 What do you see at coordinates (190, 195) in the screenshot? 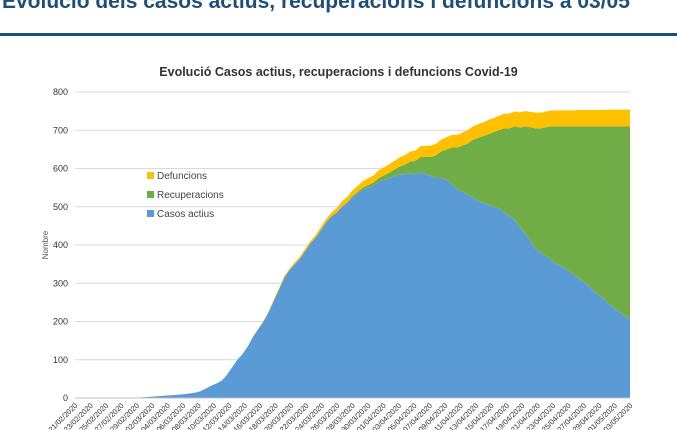
I see `legend-label: Recuperacions` at bounding box center [190, 195].